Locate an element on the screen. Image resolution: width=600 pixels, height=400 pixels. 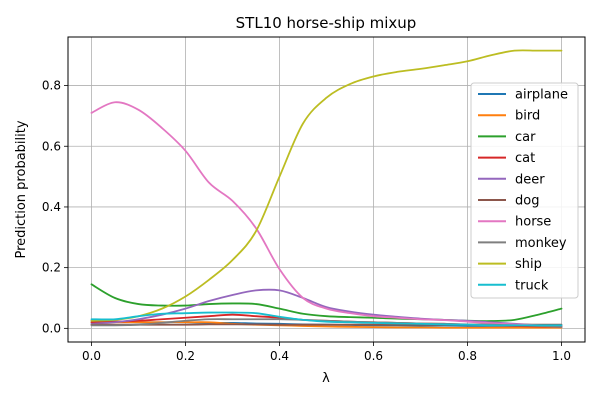
x-tick-label: 0.6 is located at coordinates (373, 356).